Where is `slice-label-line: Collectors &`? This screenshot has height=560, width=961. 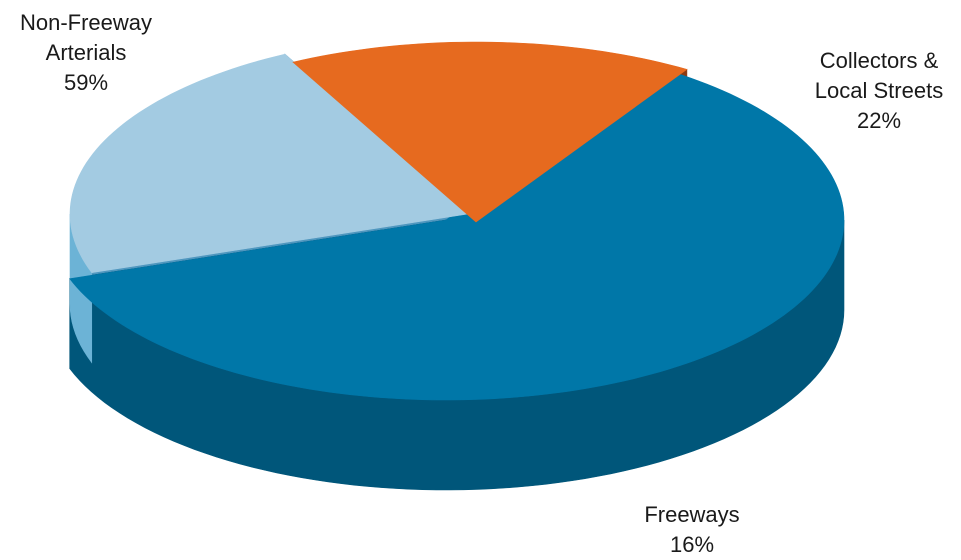
slice-label-line: Collectors & is located at coordinates (879, 60).